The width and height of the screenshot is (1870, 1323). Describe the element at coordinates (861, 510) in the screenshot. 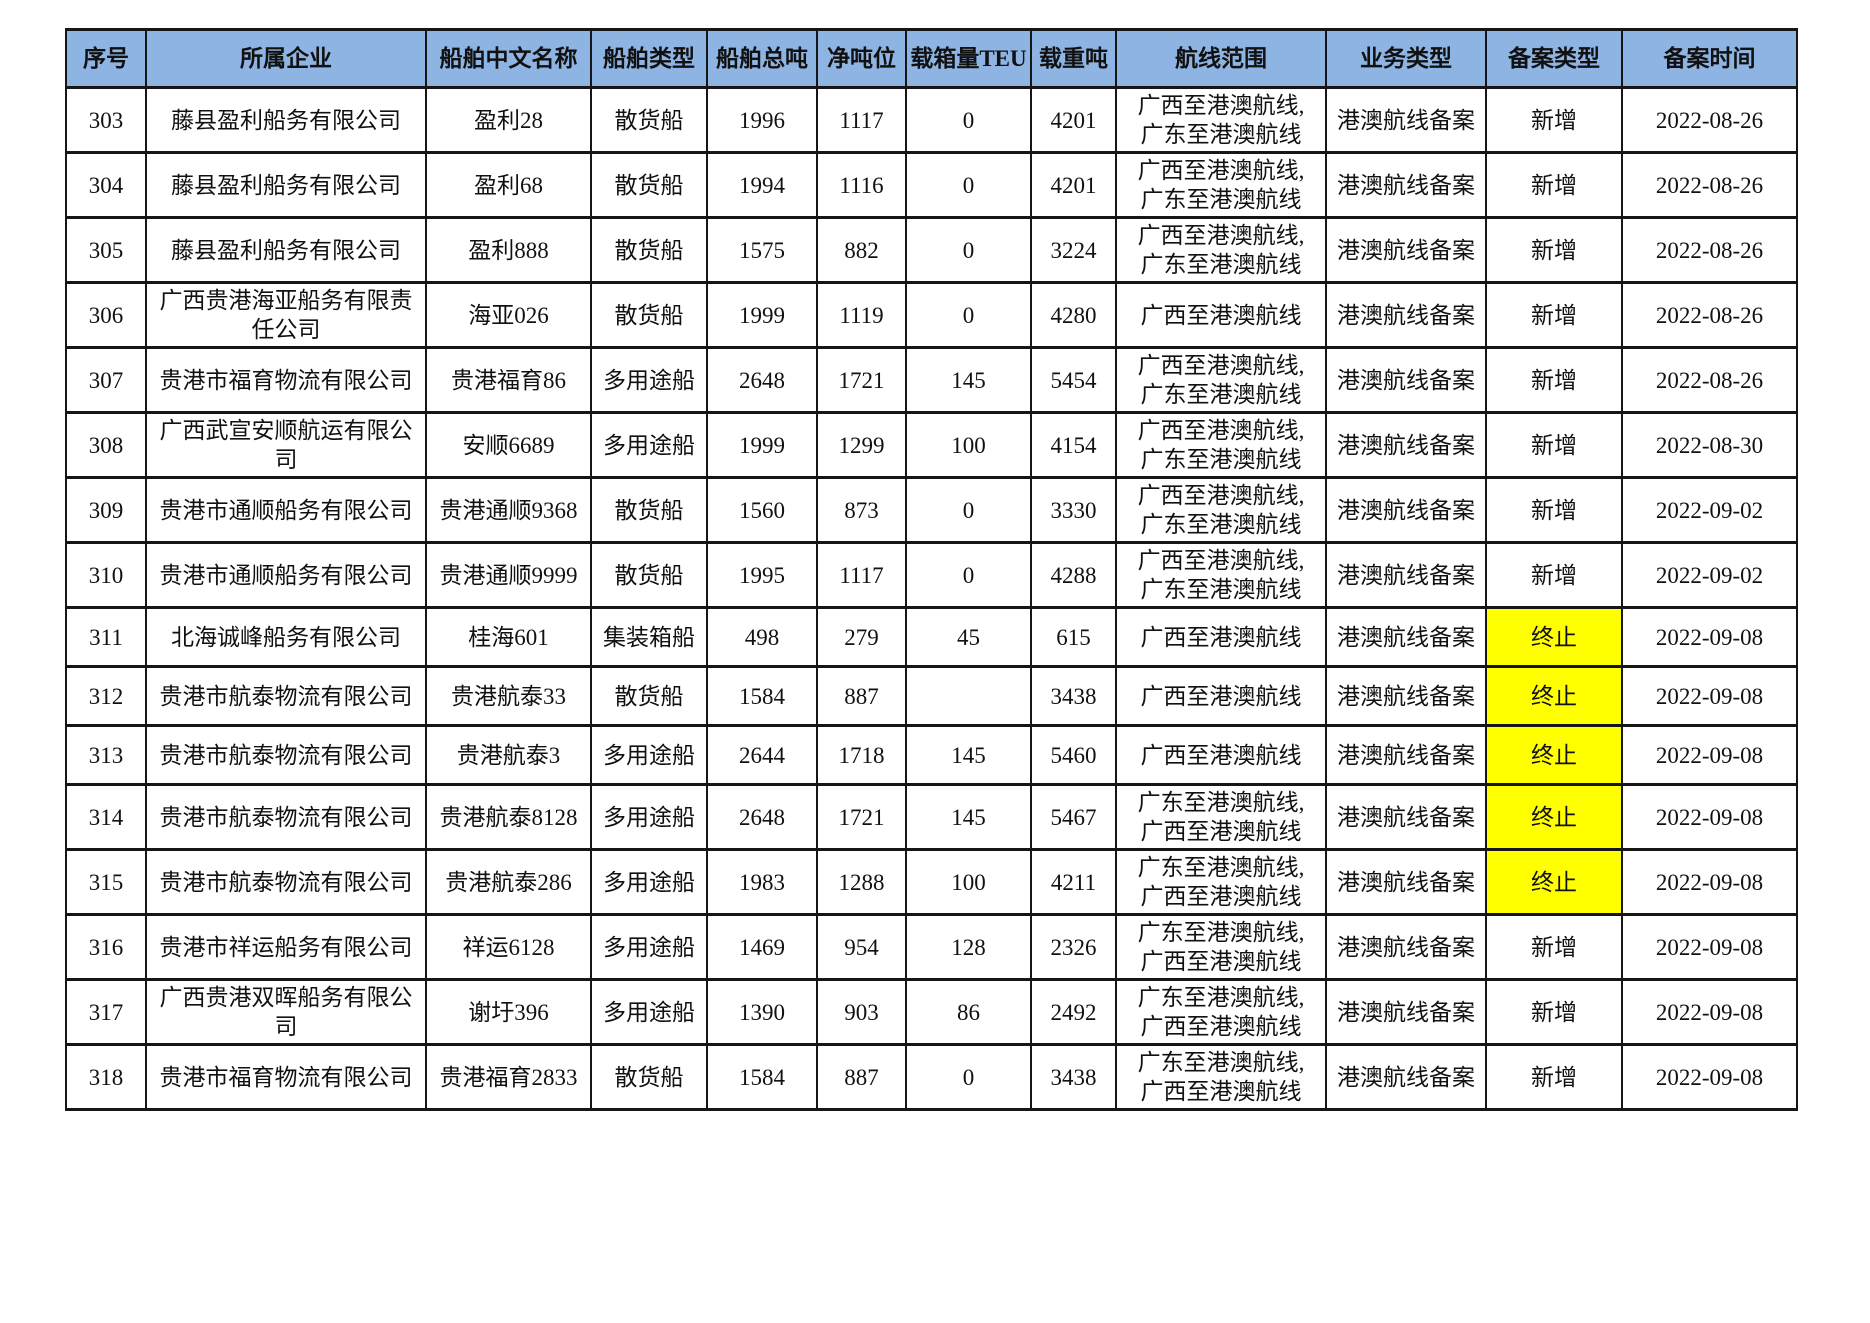

I see `cell-net-tonnage: 873` at that location.